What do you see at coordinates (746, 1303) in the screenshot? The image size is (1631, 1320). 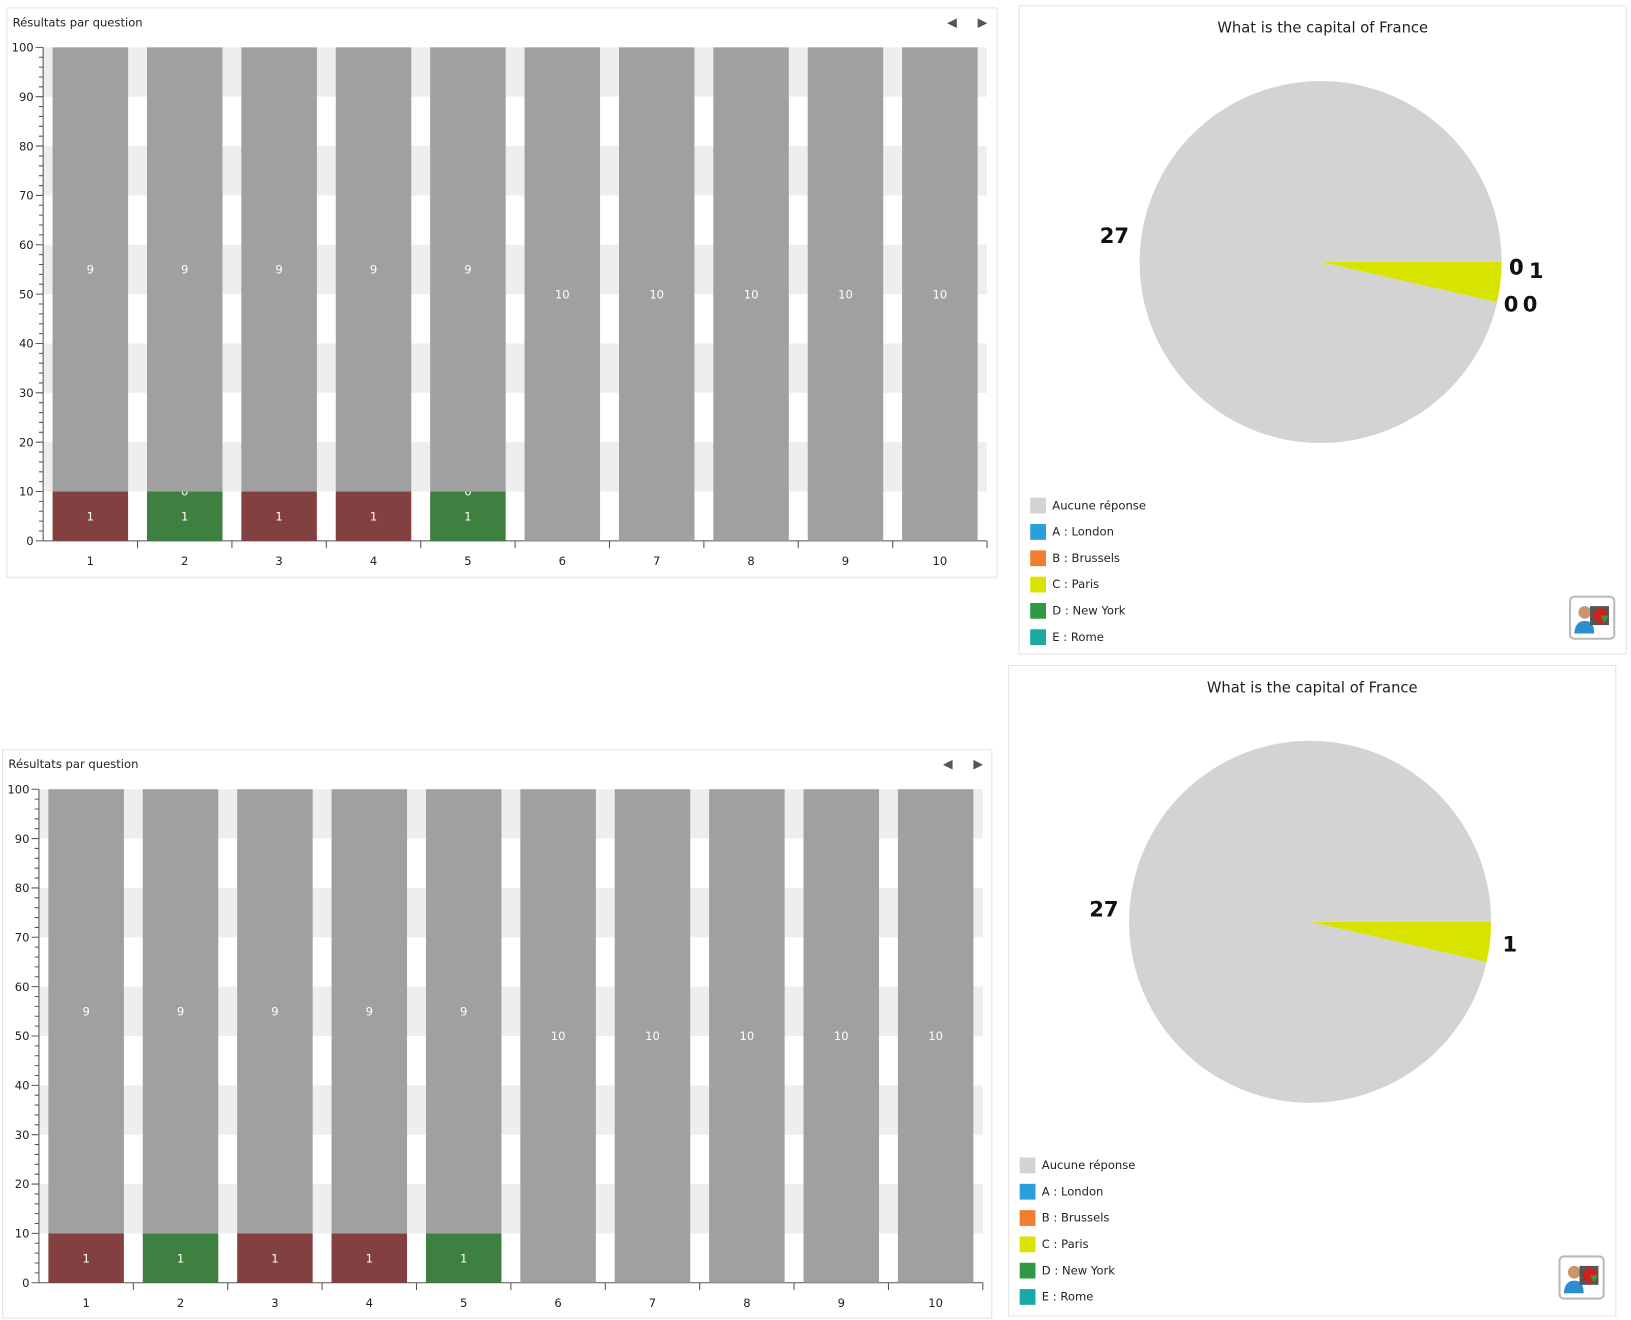 I see `x-tick-label: 8` at bounding box center [746, 1303].